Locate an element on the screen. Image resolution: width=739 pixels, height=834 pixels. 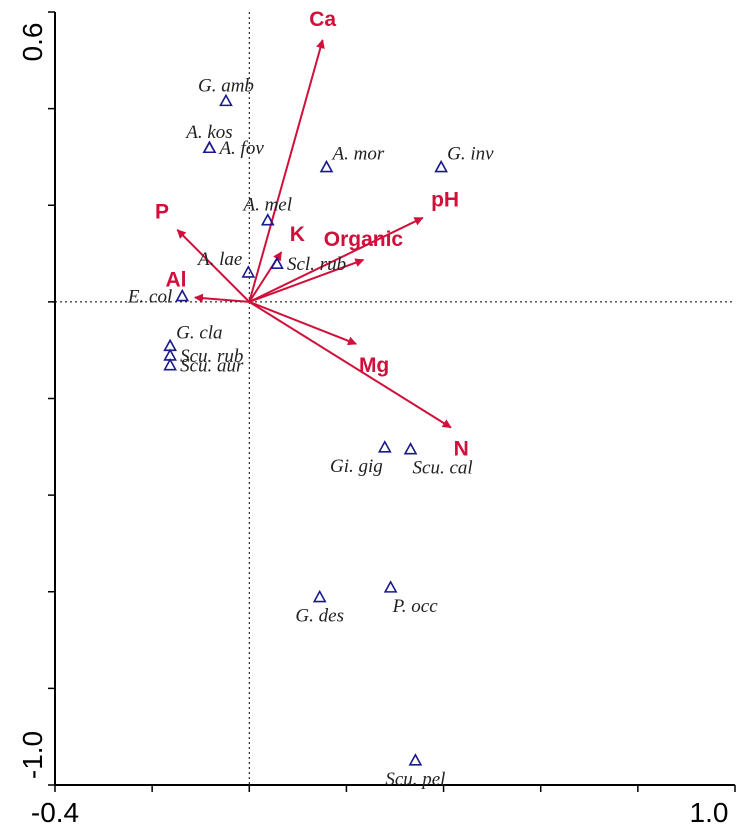
vector-label-ca: Ca is located at coordinates (322, 19).